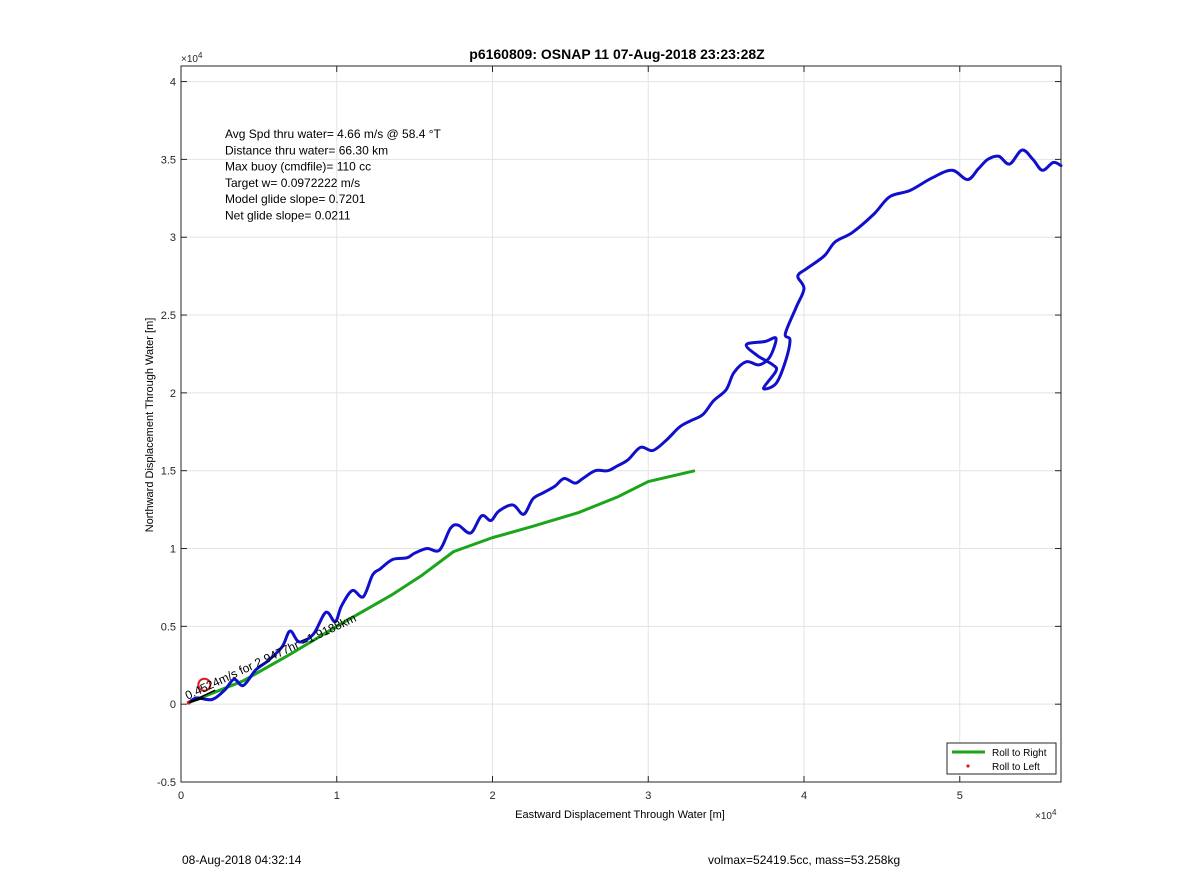  Describe the element at coordinates (960, 796) in the screenshot. I see `x-tick-label: 5` at that location.